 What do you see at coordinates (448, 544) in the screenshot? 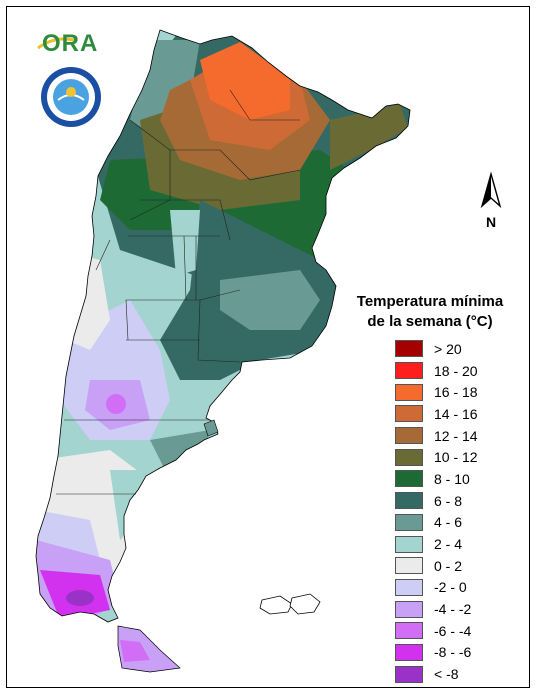
I see `legend-label: 2 - 4` at bounding box center [448, 544].